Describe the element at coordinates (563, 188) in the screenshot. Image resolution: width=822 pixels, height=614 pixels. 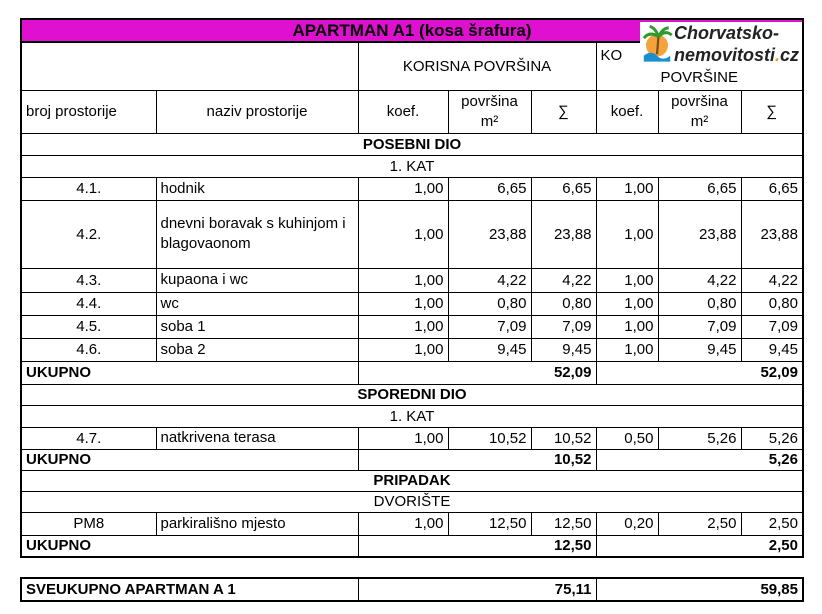
I see `sum: 6,65` at that location.